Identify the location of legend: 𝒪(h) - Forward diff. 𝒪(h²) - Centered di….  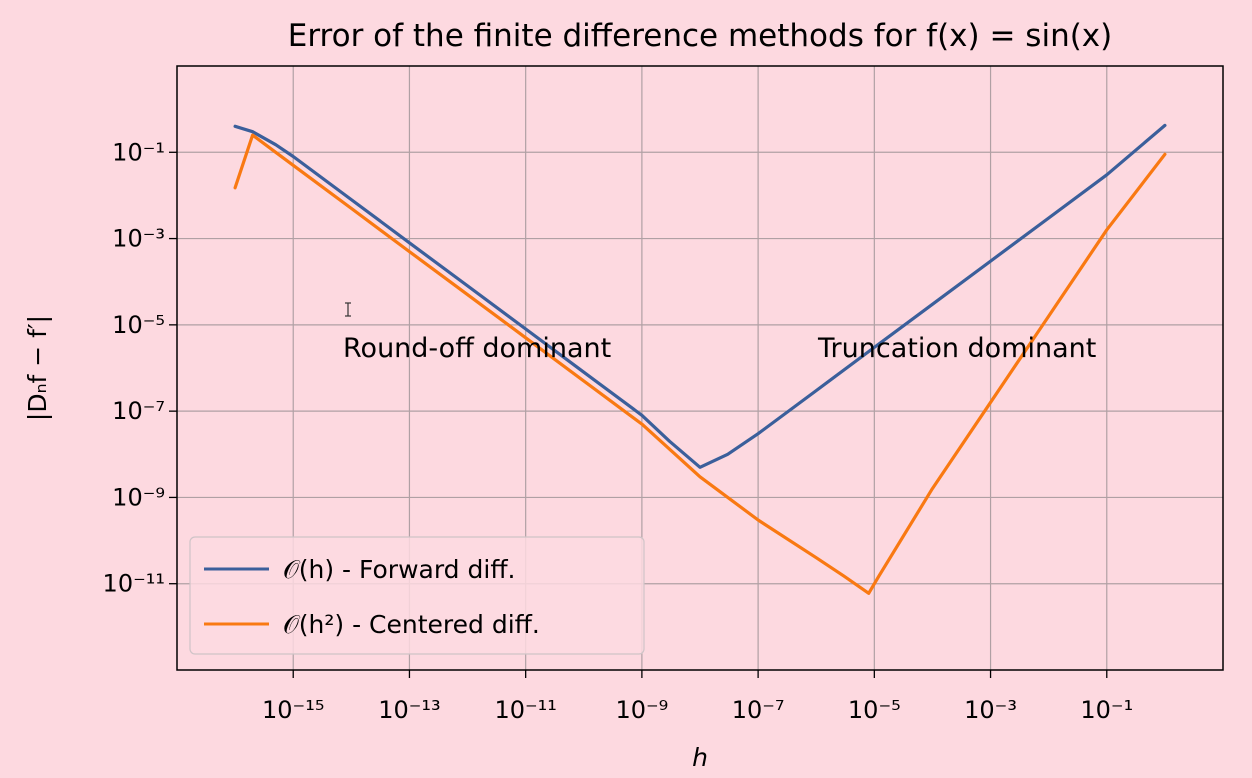
(417, 595).